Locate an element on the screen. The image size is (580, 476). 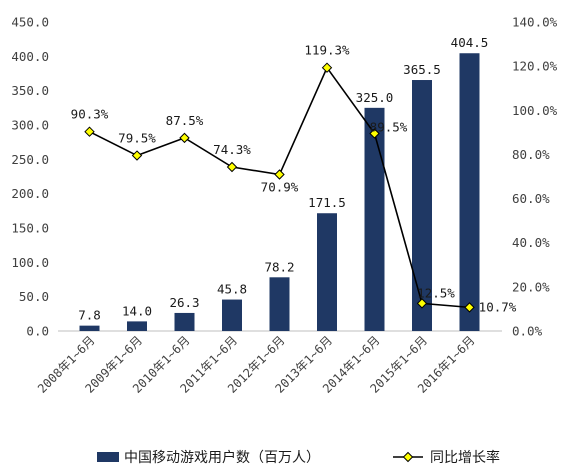
left-axis-tick-label: 150.0 is located at coordinates (30, 228).